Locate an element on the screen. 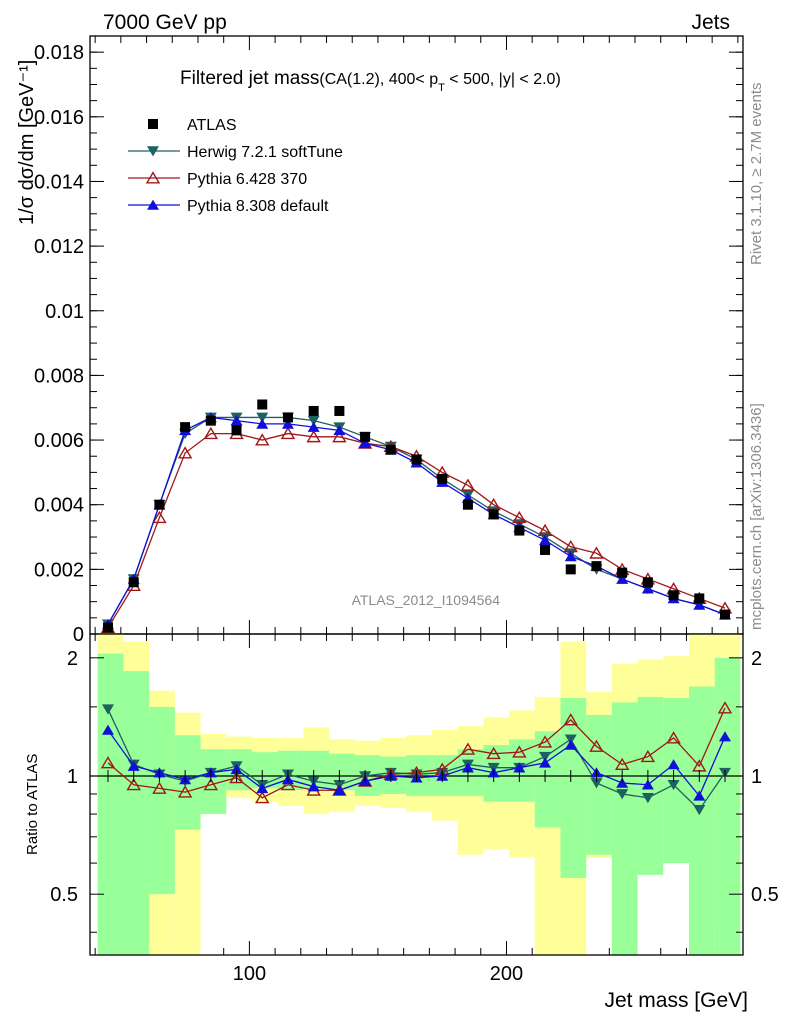 Image resolution: width=786 pixels, height=1024 pixels. ratio-tick-label-right: 1 is located at coordinates (756, 777).